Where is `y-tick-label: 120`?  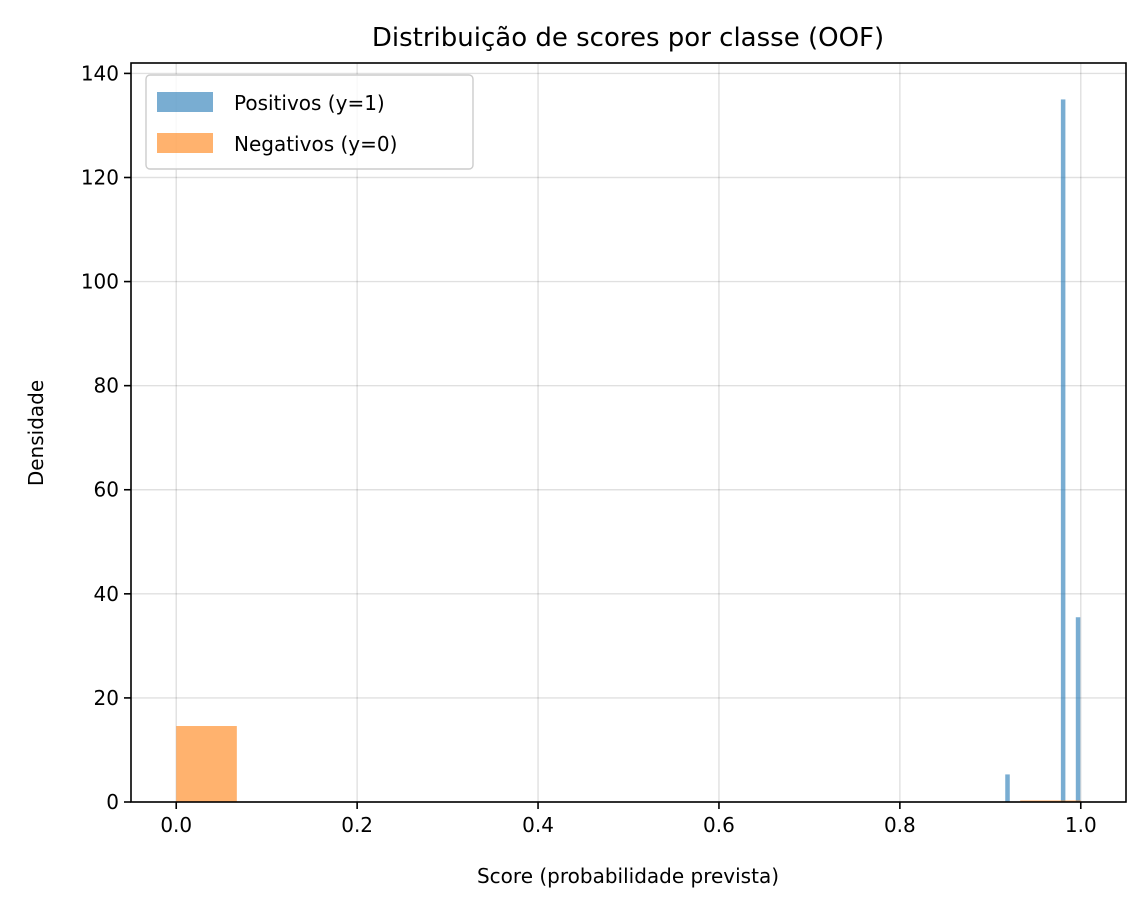 y-tick-label: 120 is located at coordinates (100, 177).